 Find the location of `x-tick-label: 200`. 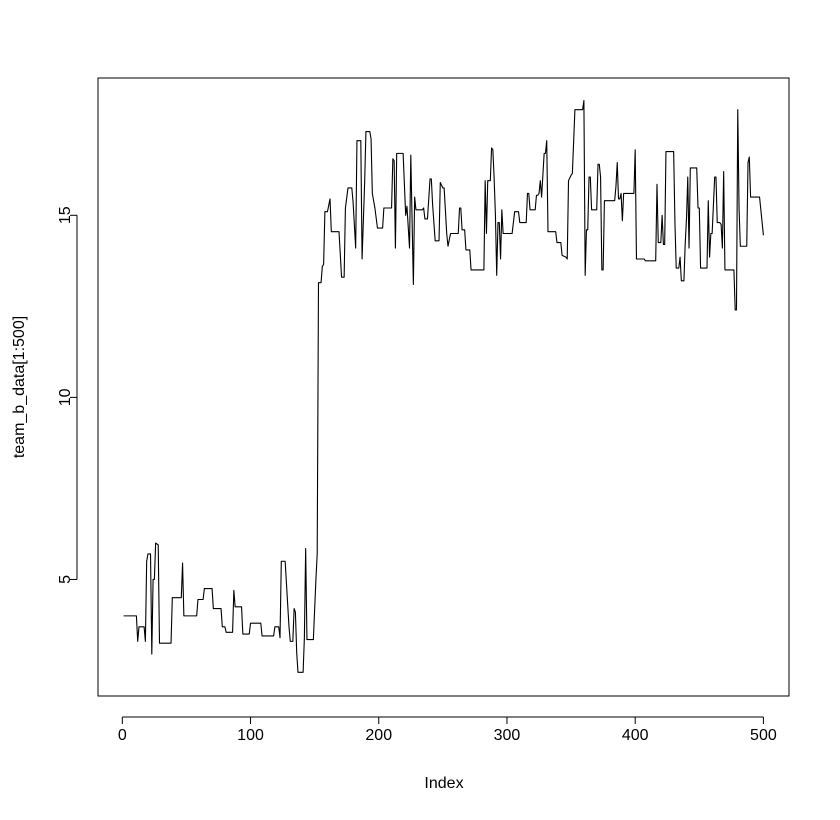

x-tick-label: 200 is located at coordinates (378, 735).